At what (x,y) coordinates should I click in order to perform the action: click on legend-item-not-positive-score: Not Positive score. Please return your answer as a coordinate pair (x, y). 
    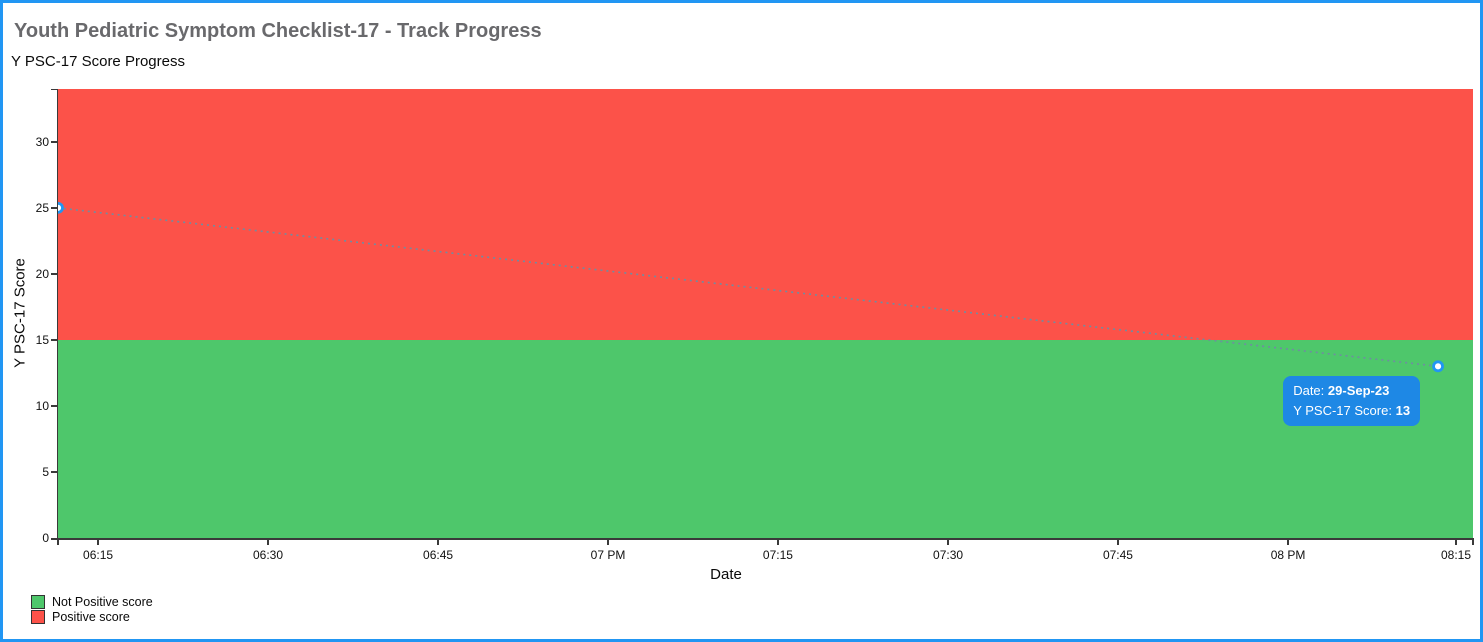
    Looking at the image, I should click on (92, 601).